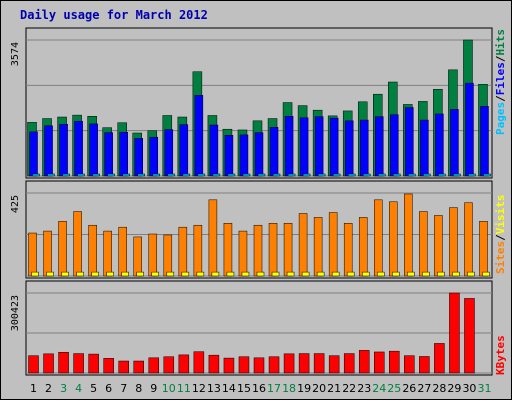 This screenshot has height=401, width=512. I want to click on day-label: 10, so click(169, 388).